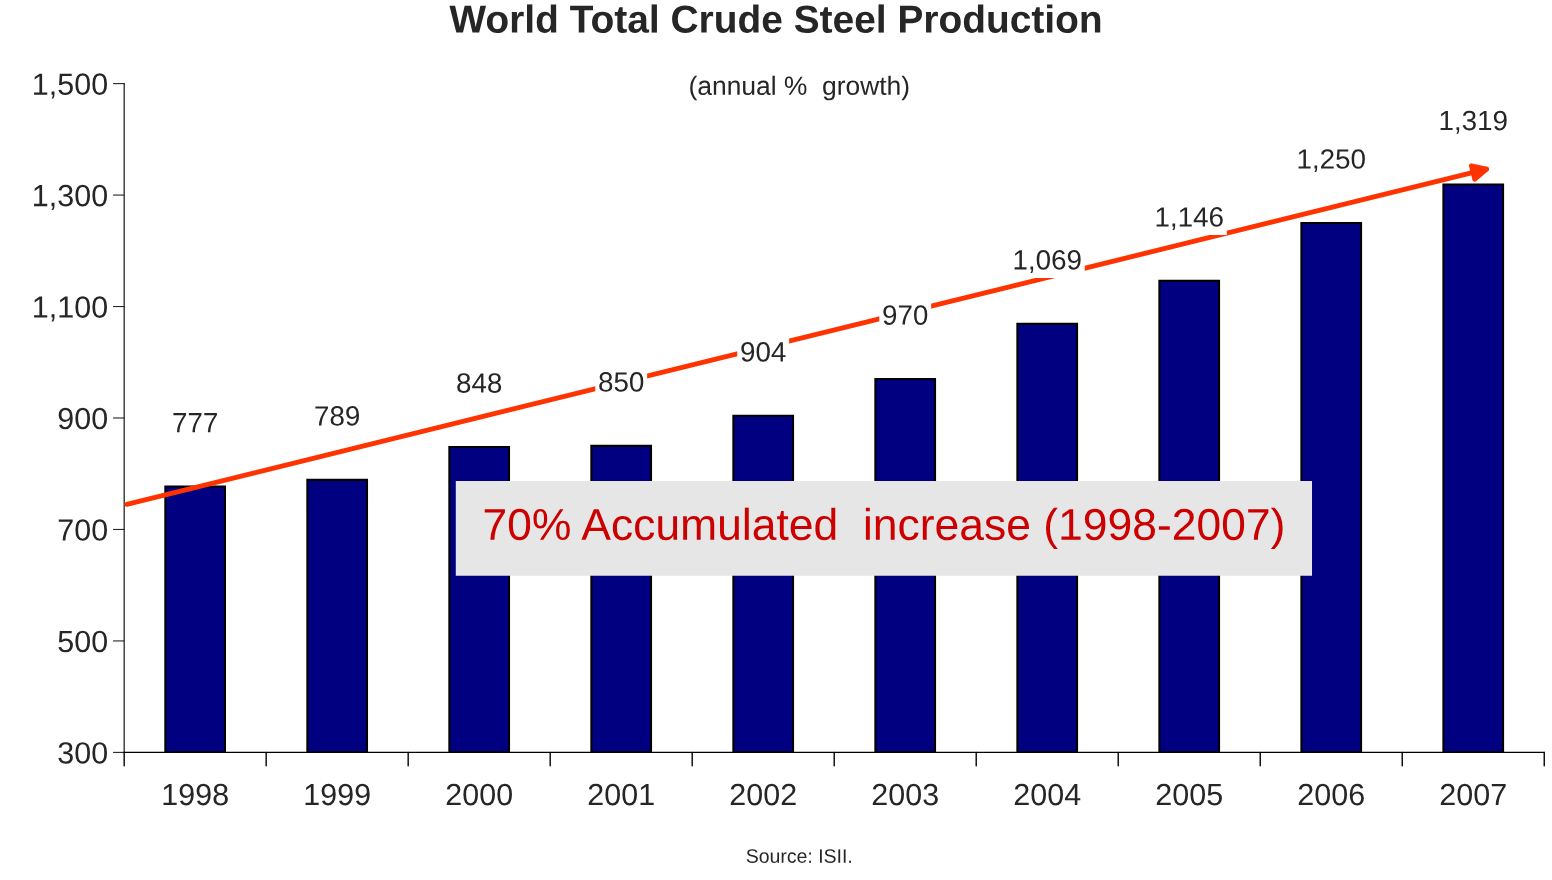 The height and width of the screenshot is (880, 1552). Describe the element at coordinates (905, 794) in the screenshot. I see `x-tick-label: 2003` at that location.